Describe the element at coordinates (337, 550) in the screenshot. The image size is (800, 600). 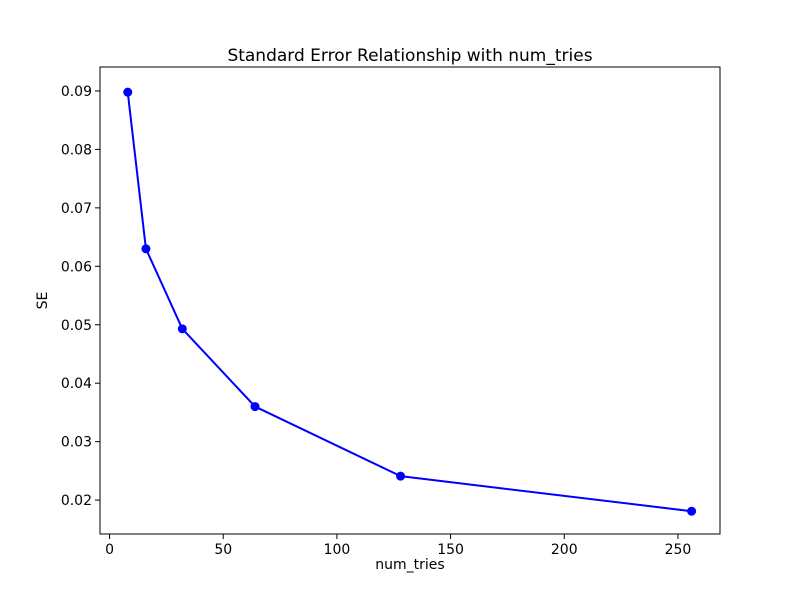
I see `x-tick-label: 100` at that location.